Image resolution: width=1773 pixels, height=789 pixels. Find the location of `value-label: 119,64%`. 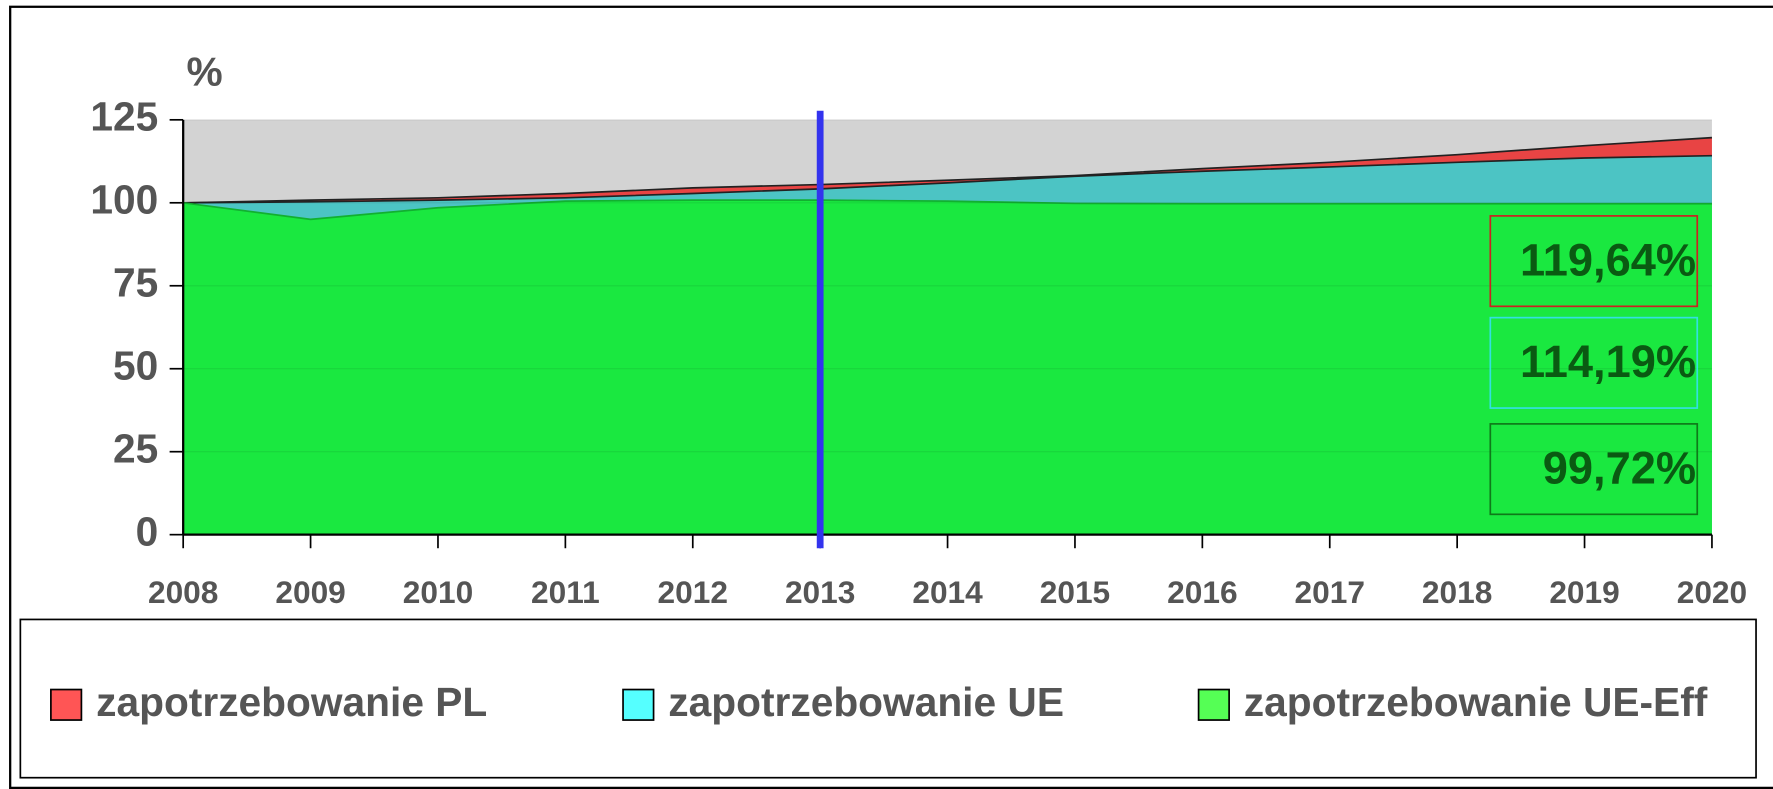

value-label: 119,64% is located at coordinates (1608, 259).